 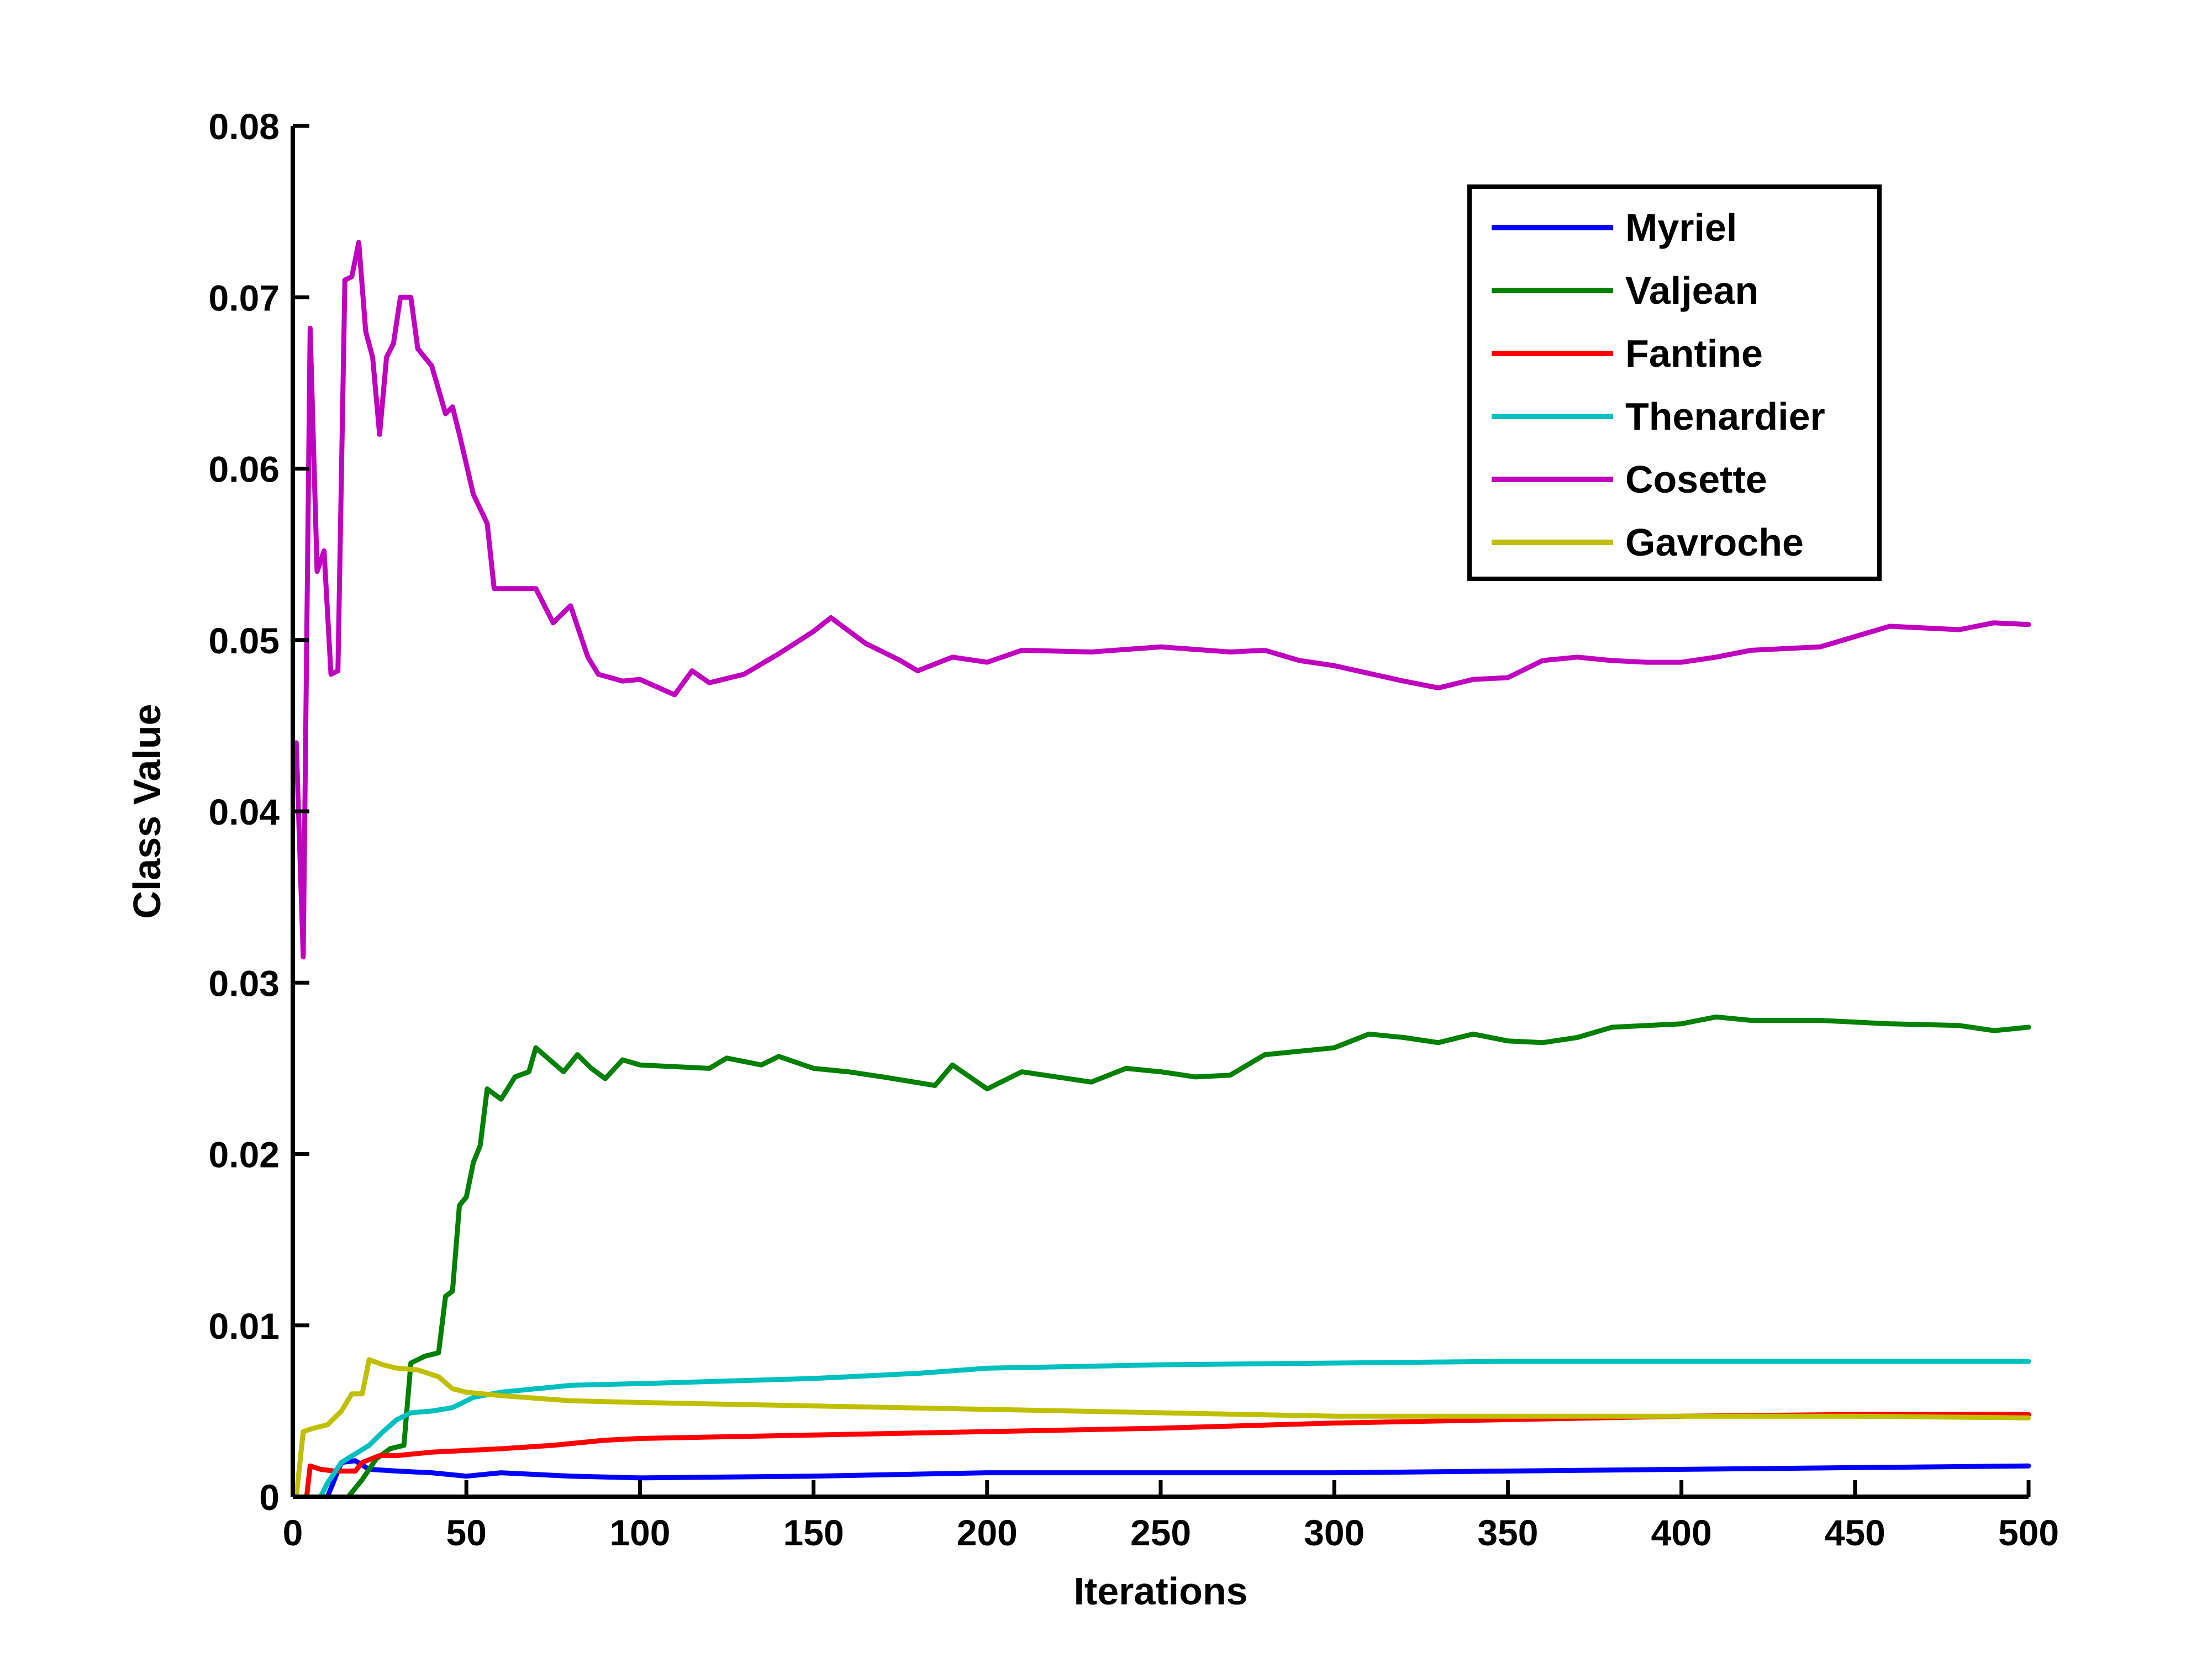 I want to click on x-tick-label: 150, so click(x=813, y=1532).